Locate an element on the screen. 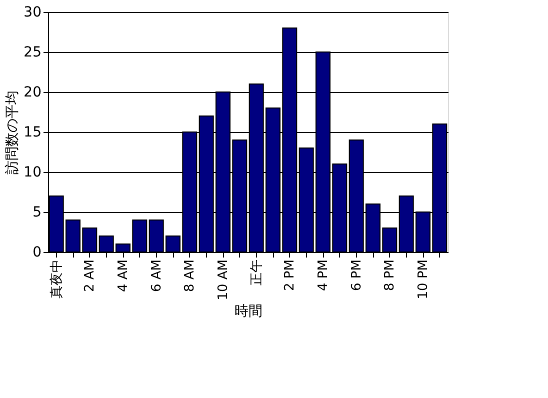 The image size is (548, 398). x-tick-label: 真夜中 is located at coordinates (56, 279).